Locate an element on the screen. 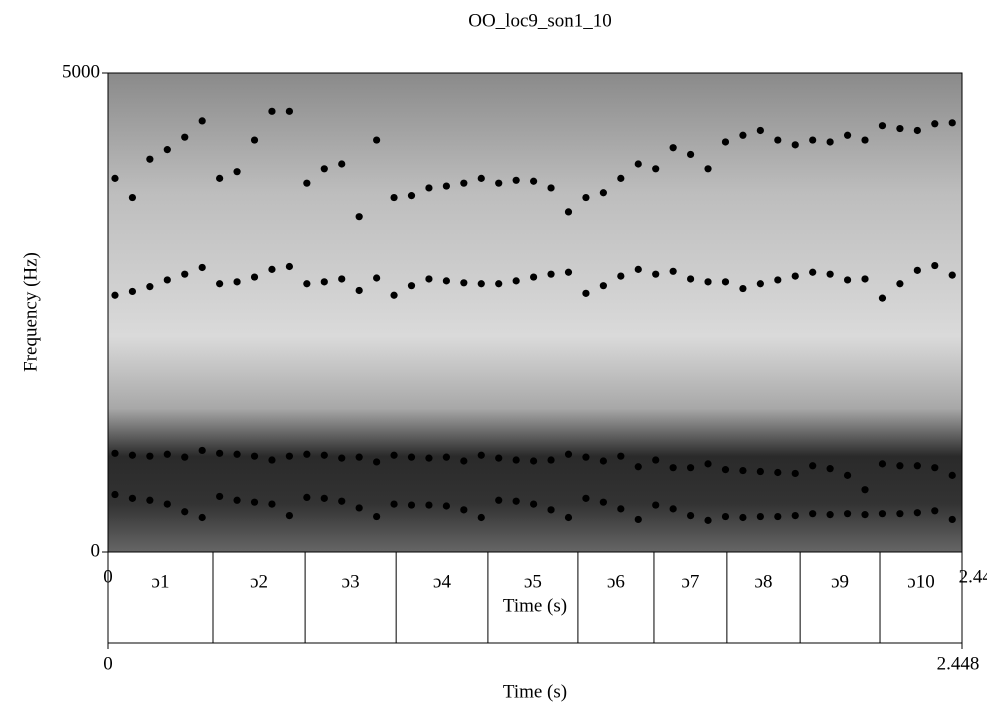 Image resolution: width=987 pixels, height=705 pixels. x-tick-label: 0 is located at coordinates (108, 663).